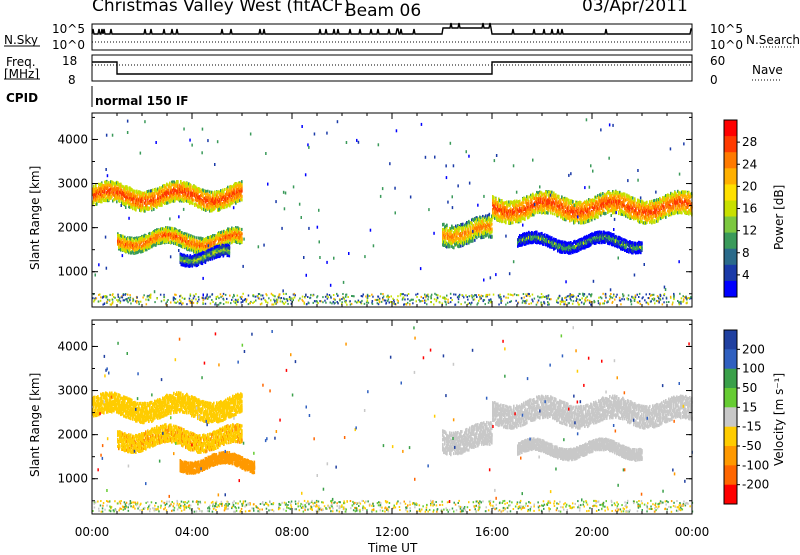 This screenshot has width=800, height=555. I want to click on freq-panel-frame, so click(392, 68).